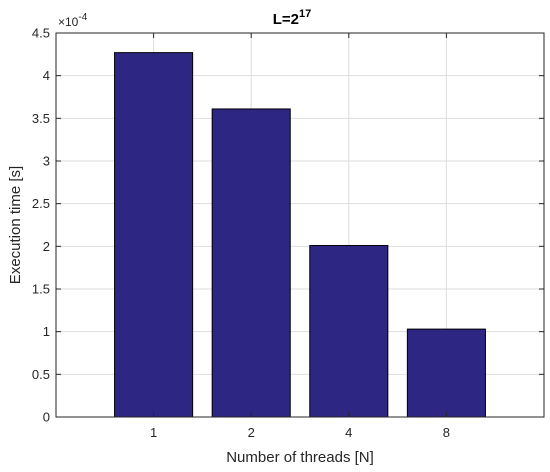 Image resolution: width=550 pixels, height=472 pixels. I want to click on y-tick-label: 2.5, so click(41, 203).